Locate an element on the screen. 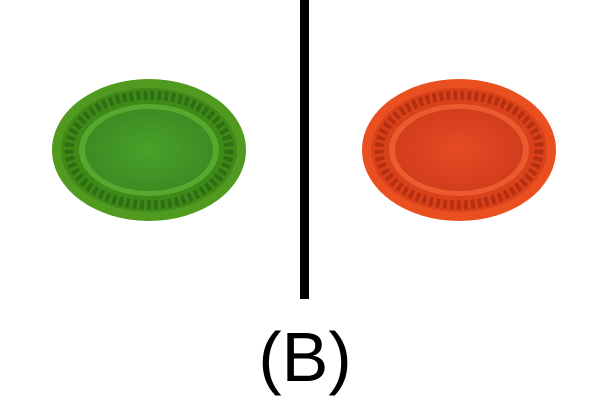 This screenshot has height=400, width=610. divider-line is located at coordinates (304, 149).